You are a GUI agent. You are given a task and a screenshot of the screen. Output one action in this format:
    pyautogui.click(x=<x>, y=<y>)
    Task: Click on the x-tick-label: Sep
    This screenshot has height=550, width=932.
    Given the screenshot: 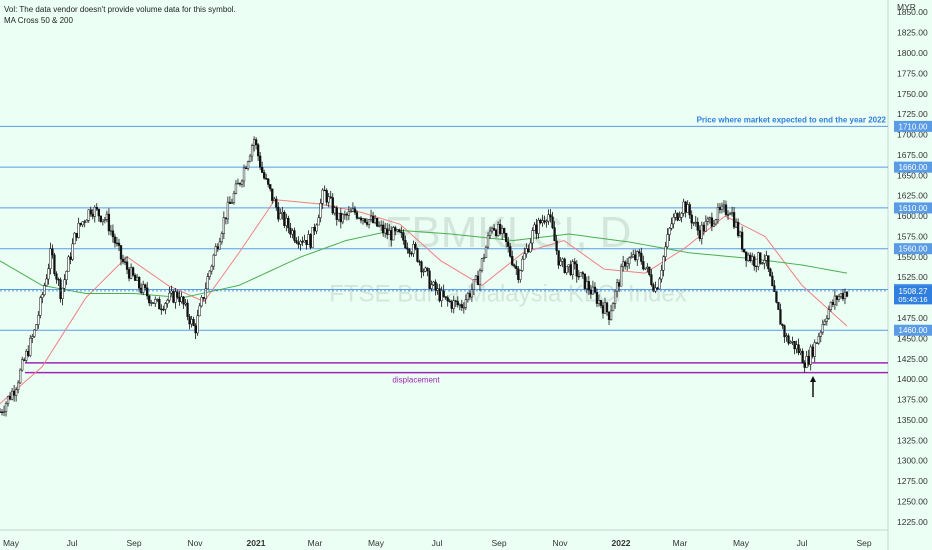 What is the action you would take?
    pyautogui.click(x=863, y=543)
    